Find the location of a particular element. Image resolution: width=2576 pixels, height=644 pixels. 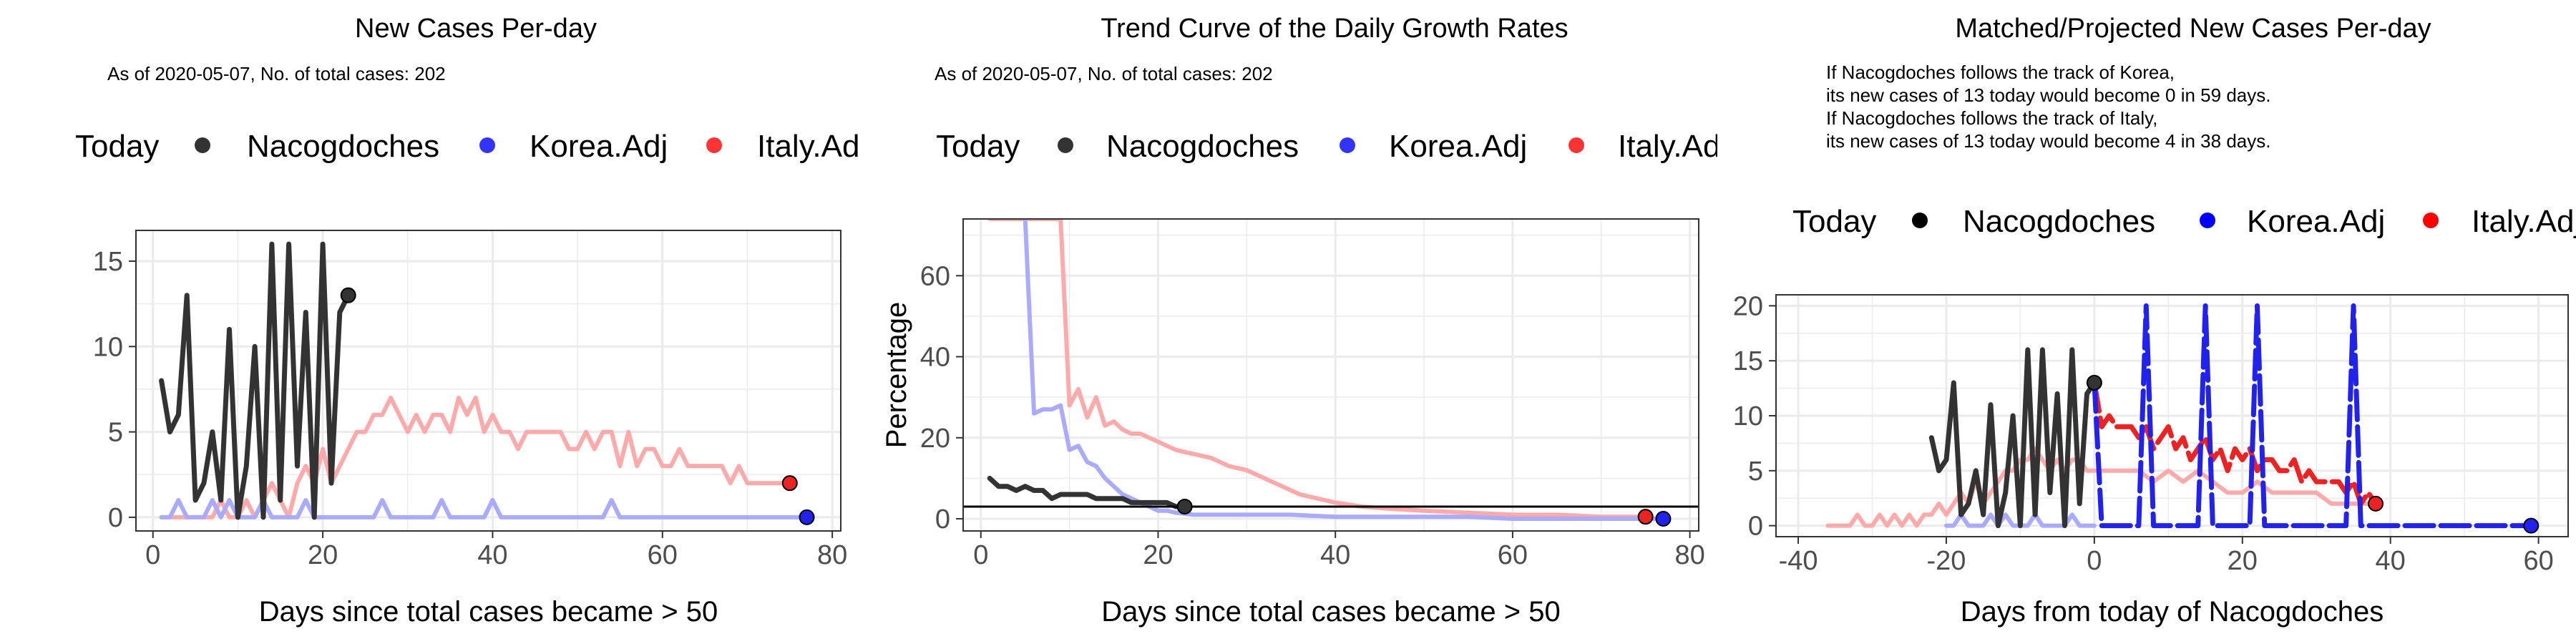

x-tick-label: -20 is located at coordinates (1946, 561).